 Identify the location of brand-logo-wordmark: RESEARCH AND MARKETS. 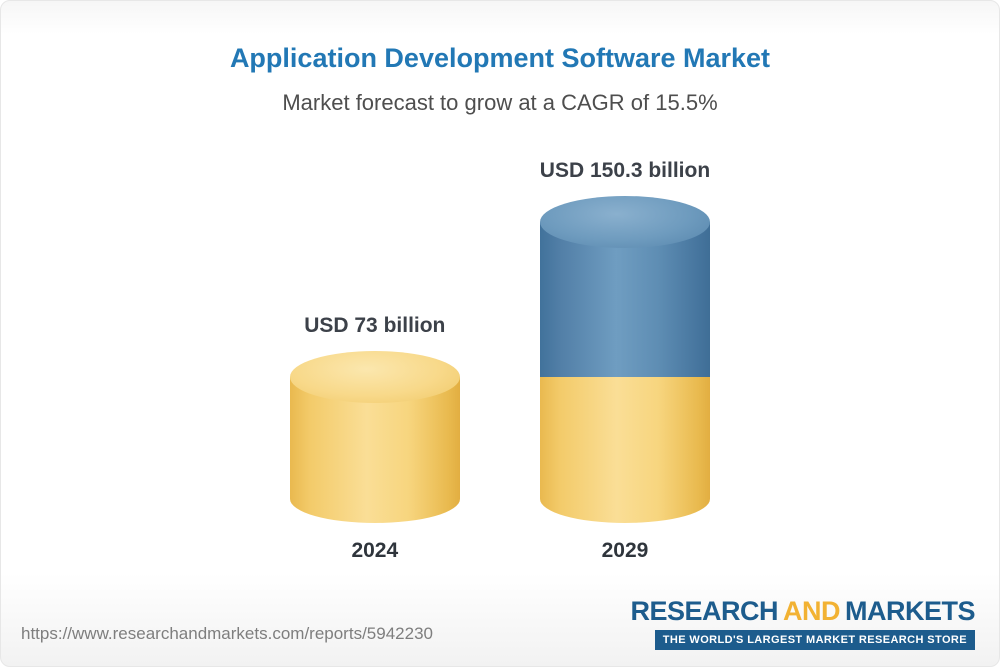
(802, 611).